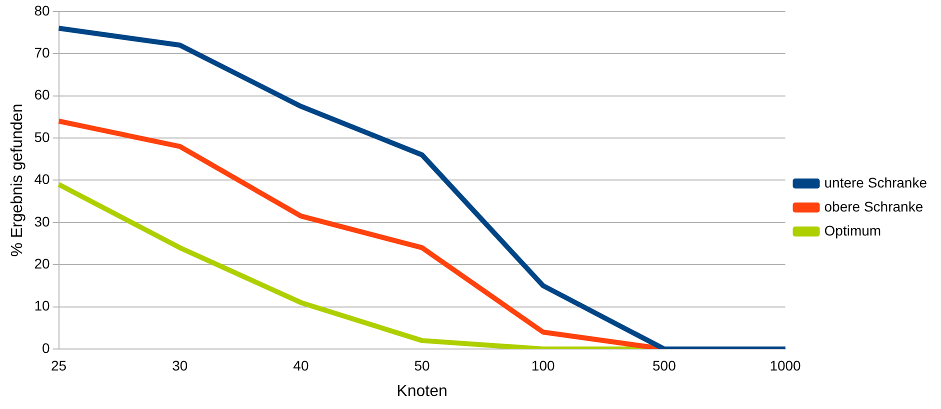 Image resolution: width=941 pixels, height=409 pixels. I want to click on y-tick-label: 50, so click(42, 136).